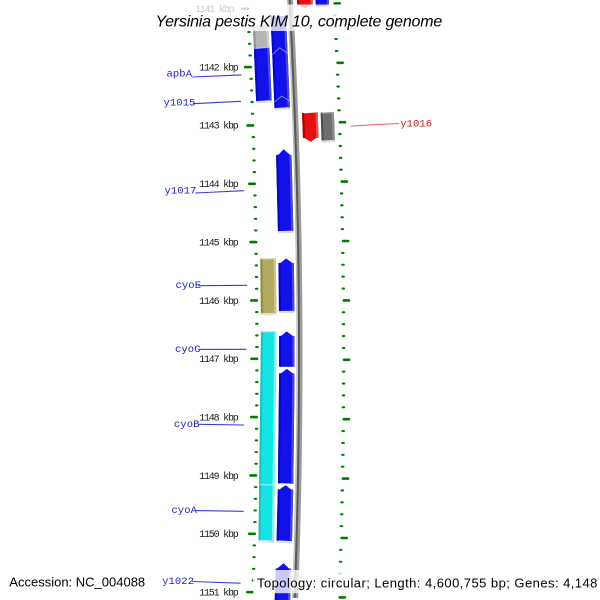 Image resolution: width=600 pixels, height=600 pixels. I want to click on svg-text: 1143 kbp, so click(219, 127).